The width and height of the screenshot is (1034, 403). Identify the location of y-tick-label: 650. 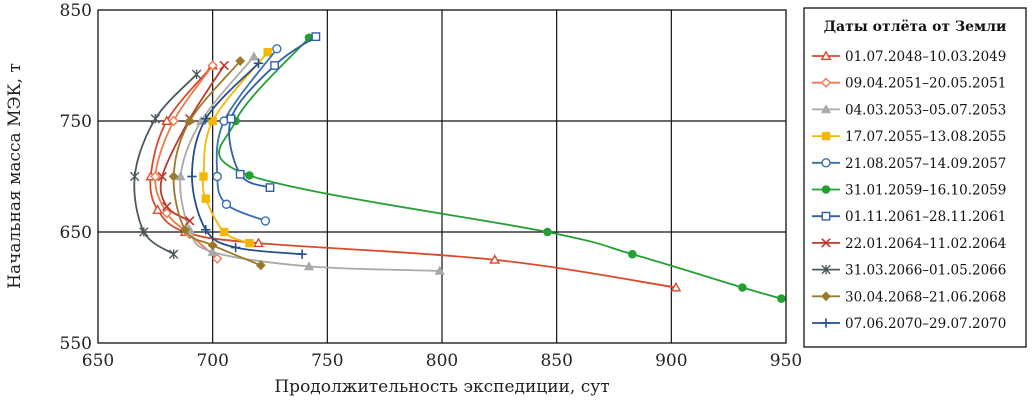
(76, 233).